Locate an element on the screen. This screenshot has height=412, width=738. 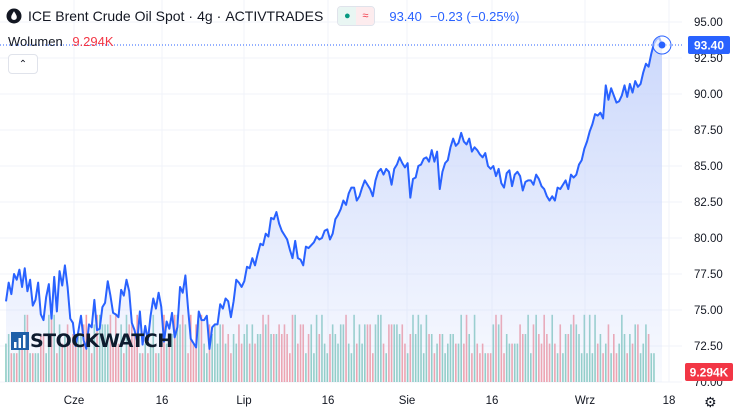
last-price-value: 93.40 is located at coordinates (405, 16).